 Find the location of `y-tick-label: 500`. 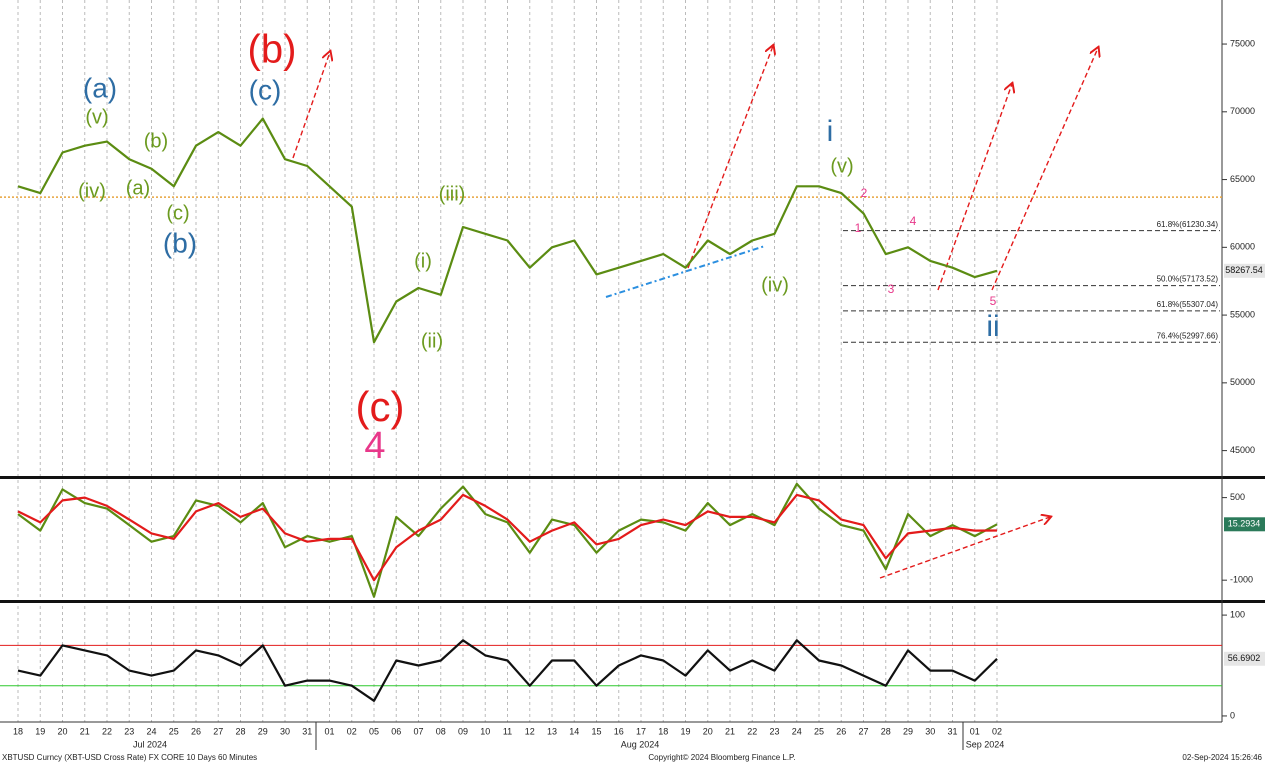

y-tick-label: 500 is located at coordinates (1237, 497).